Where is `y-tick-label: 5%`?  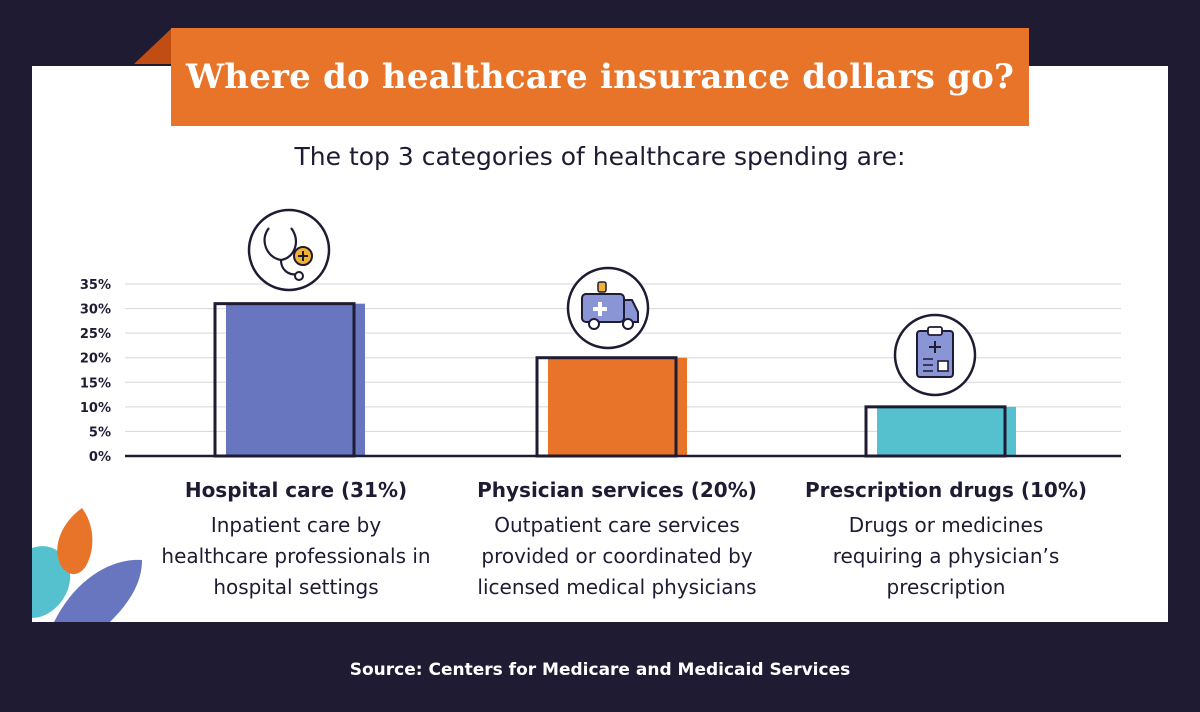 y-tick-label: 5% is located at coordinates (100, 432).